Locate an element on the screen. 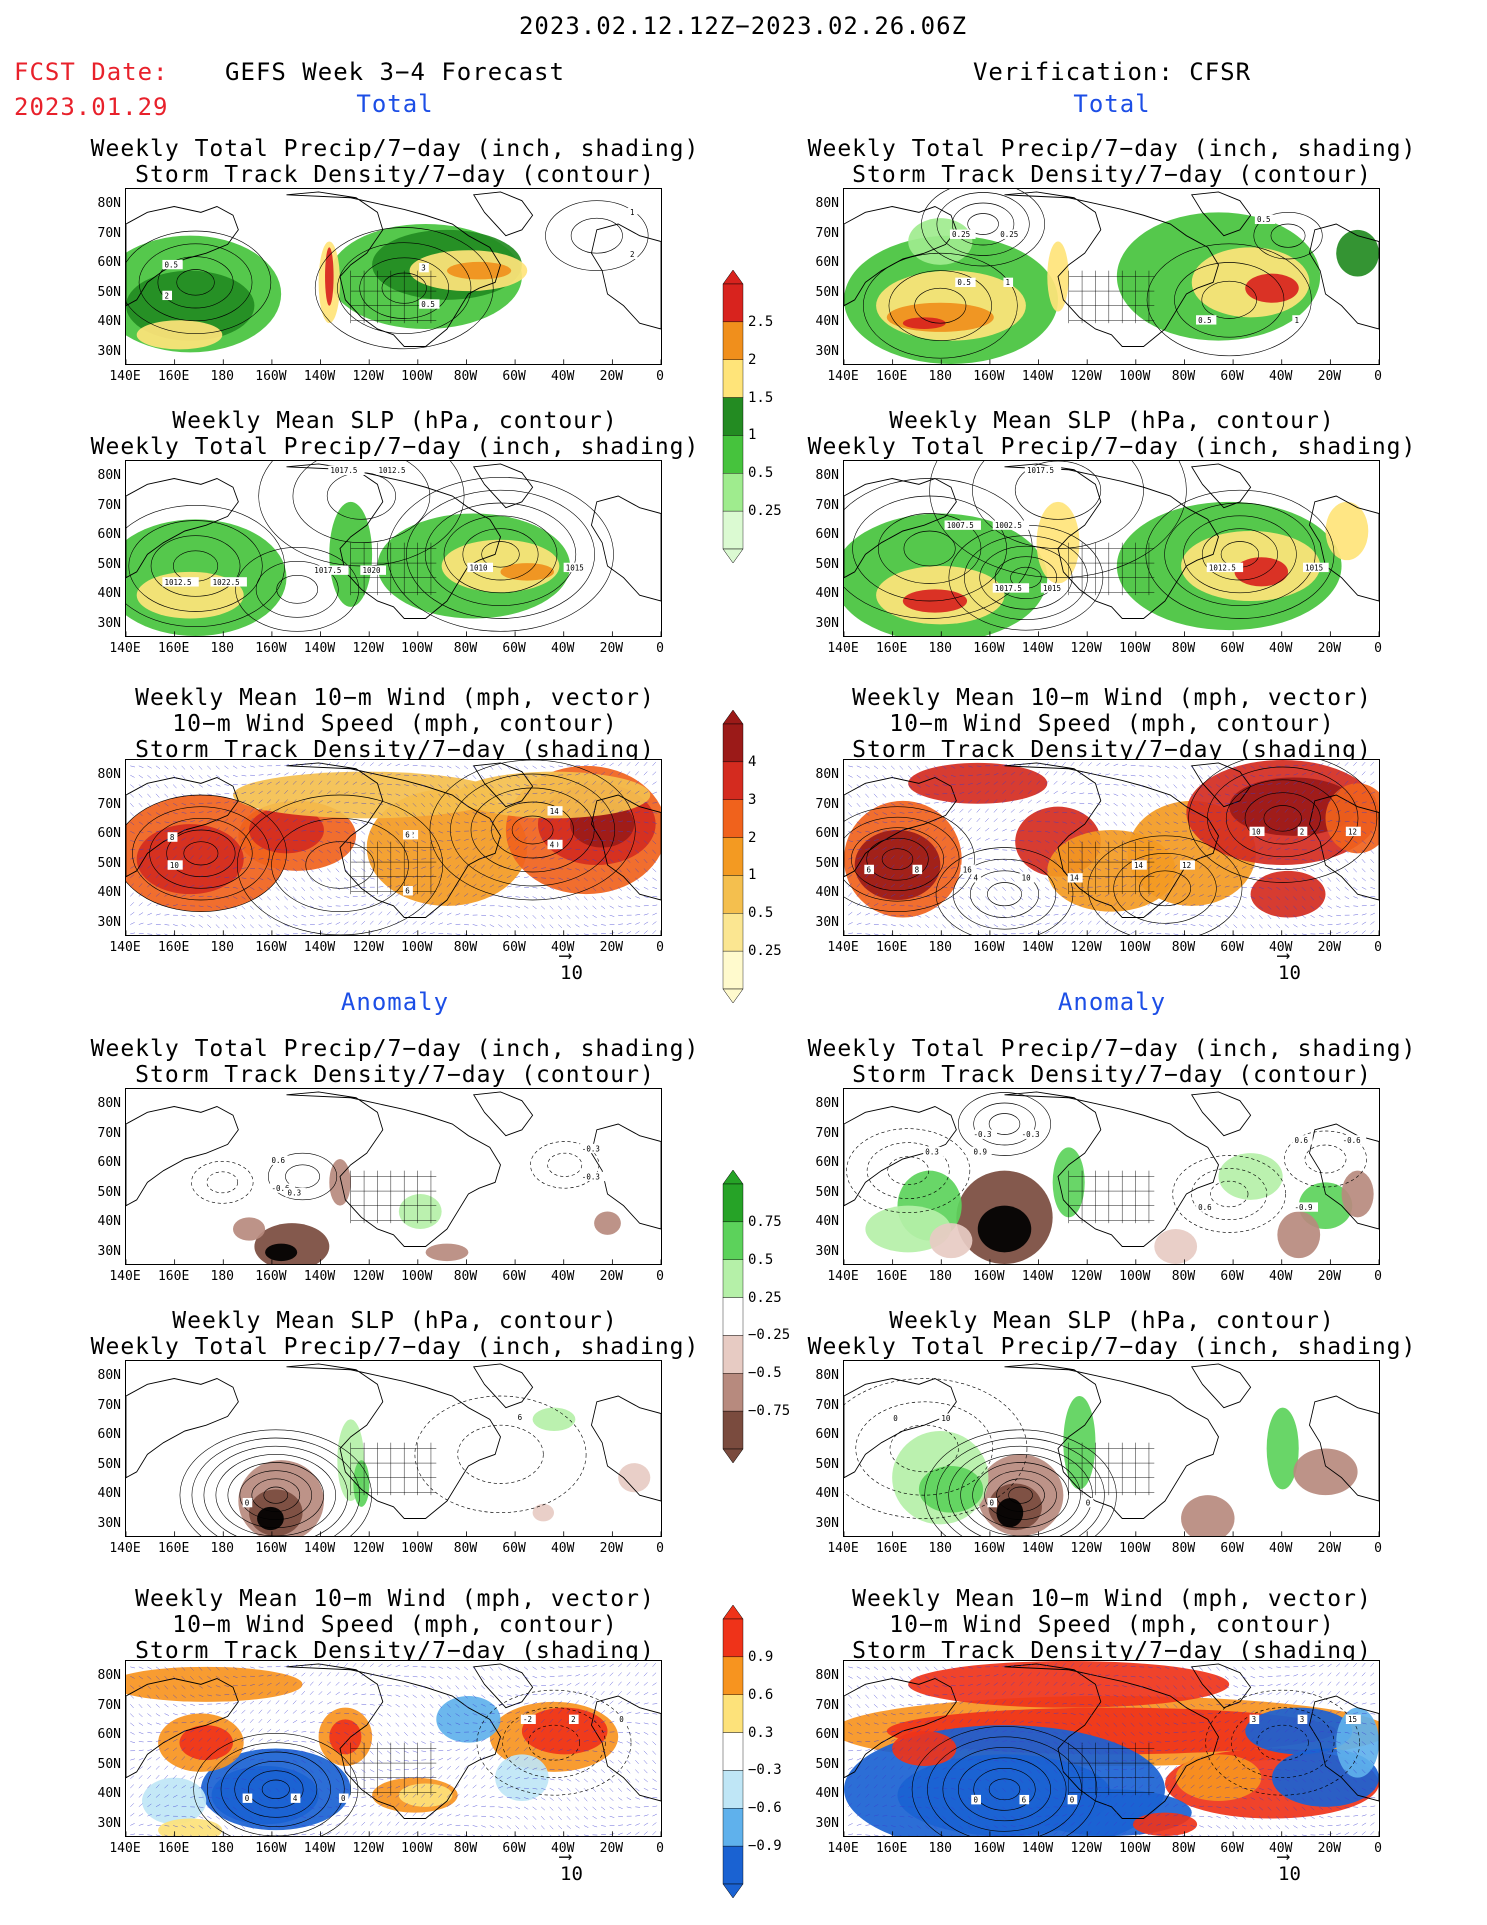  svg-text: 3 is located at coordinates (423, 267).